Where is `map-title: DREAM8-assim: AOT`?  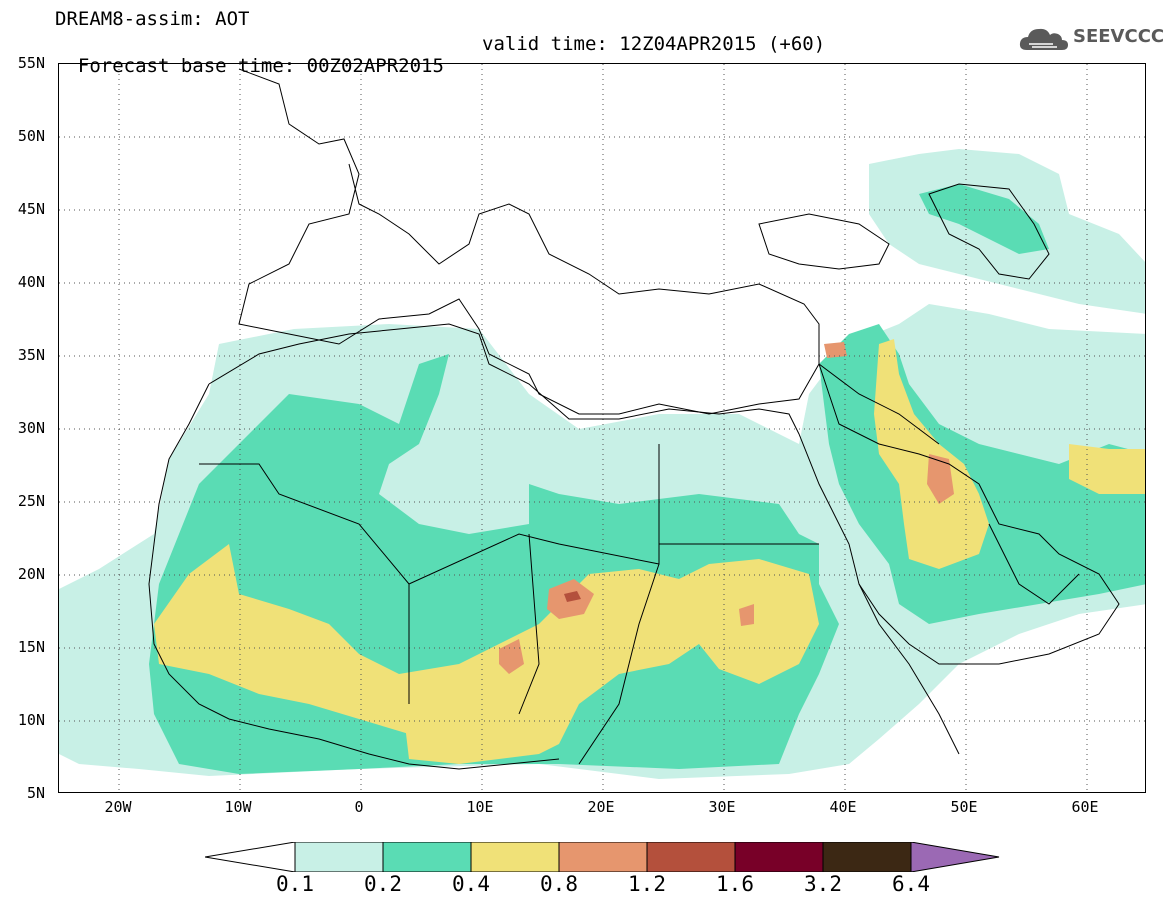 map-title: DREAM8-assim: AOT is located at coordinates (152, 19).